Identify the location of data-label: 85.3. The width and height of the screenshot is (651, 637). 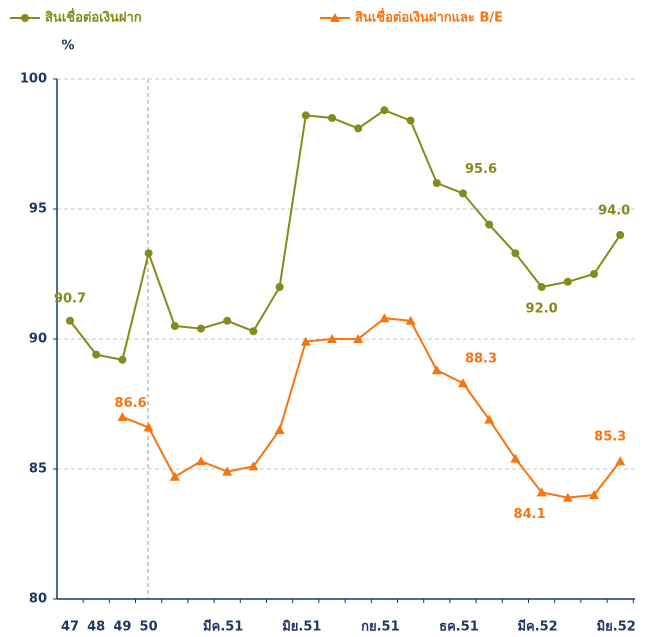
(610, 437).